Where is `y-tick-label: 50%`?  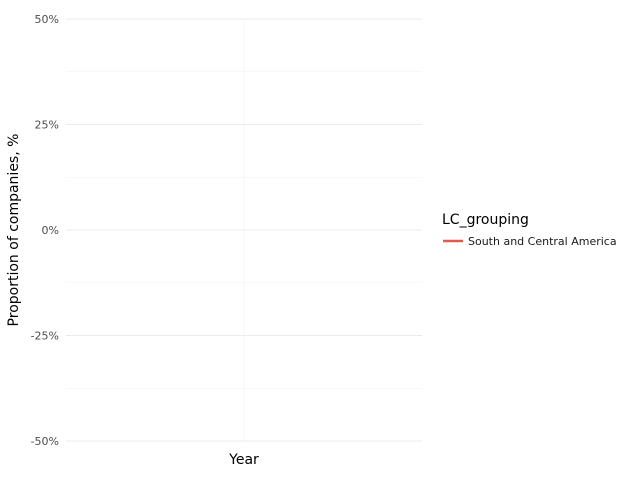 y-tick-label: 50% is located at coordinates (47, 19).